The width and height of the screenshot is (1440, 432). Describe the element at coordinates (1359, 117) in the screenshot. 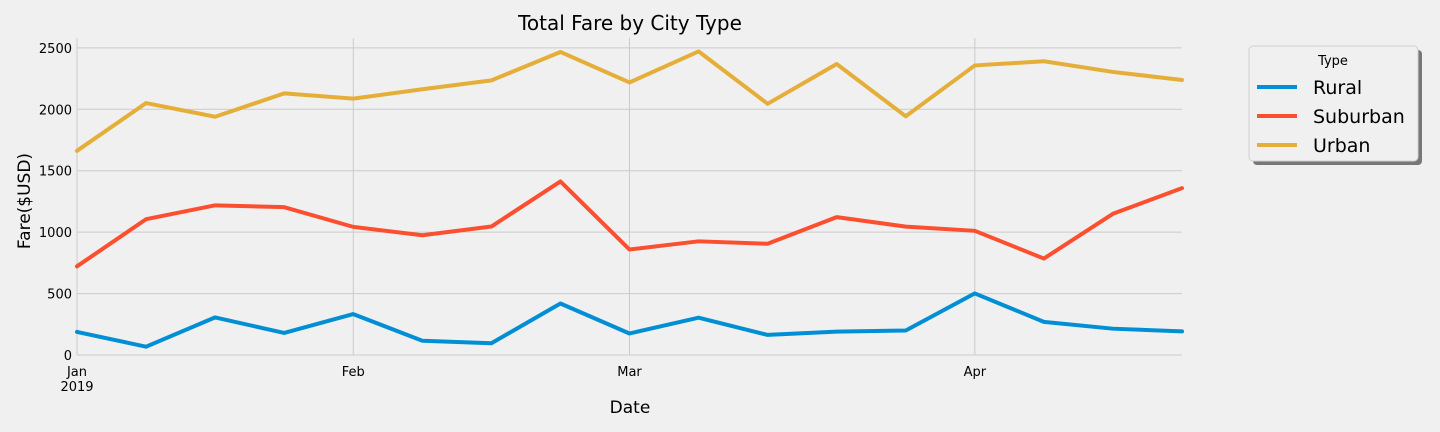

I see `legend-label-suburban: Suburban` at that location.